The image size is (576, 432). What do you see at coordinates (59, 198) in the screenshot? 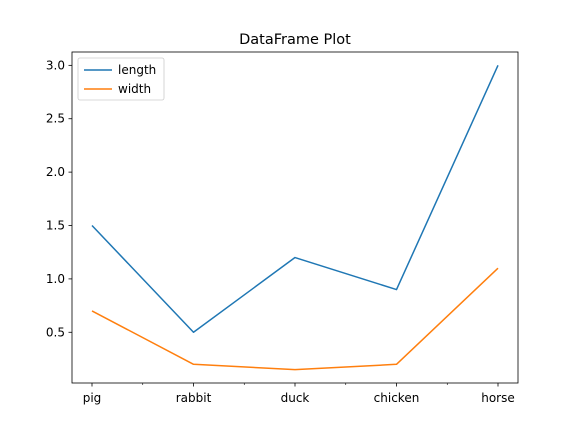
I see `y-axis: 0.5 1.0 1.5 2.0 2.5 3.0` at bounding box center [59, 198].